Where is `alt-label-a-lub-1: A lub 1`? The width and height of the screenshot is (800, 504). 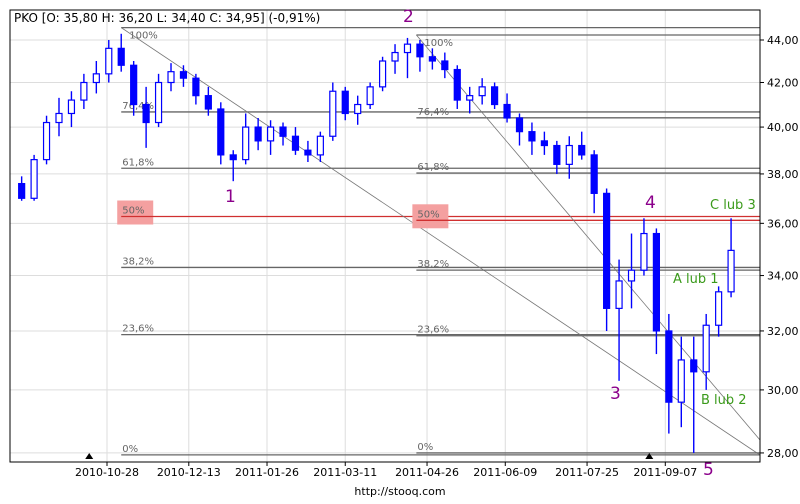
alt-label-a-lub-1: A lub 1 is located at coordinates (696, 279).